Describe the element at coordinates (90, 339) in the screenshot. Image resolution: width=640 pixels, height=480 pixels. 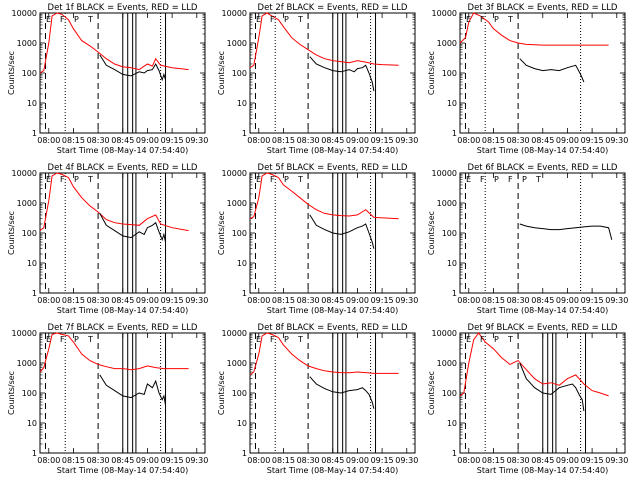
I see `panel-7-marker-label: T` at that location.